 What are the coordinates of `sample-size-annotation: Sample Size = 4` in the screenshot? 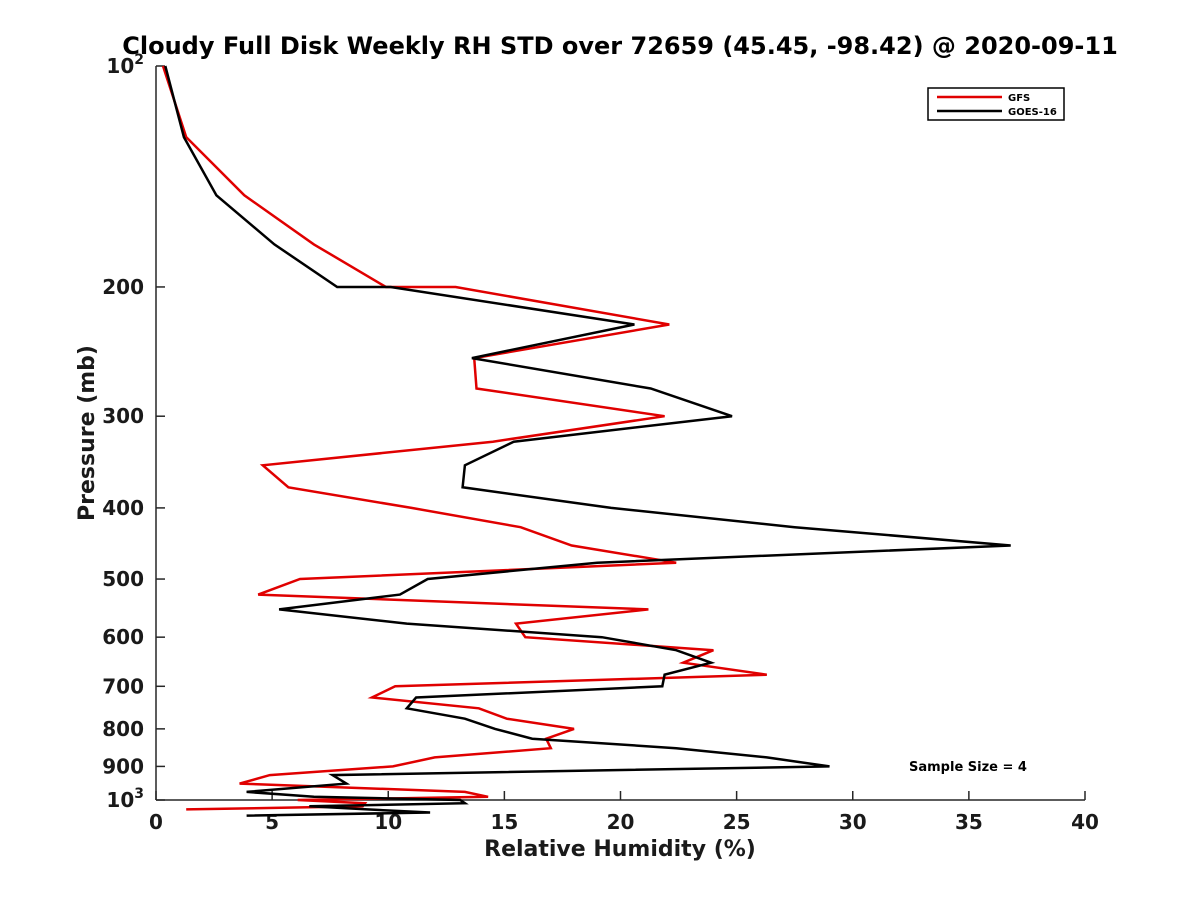 It's located at (968, 767).